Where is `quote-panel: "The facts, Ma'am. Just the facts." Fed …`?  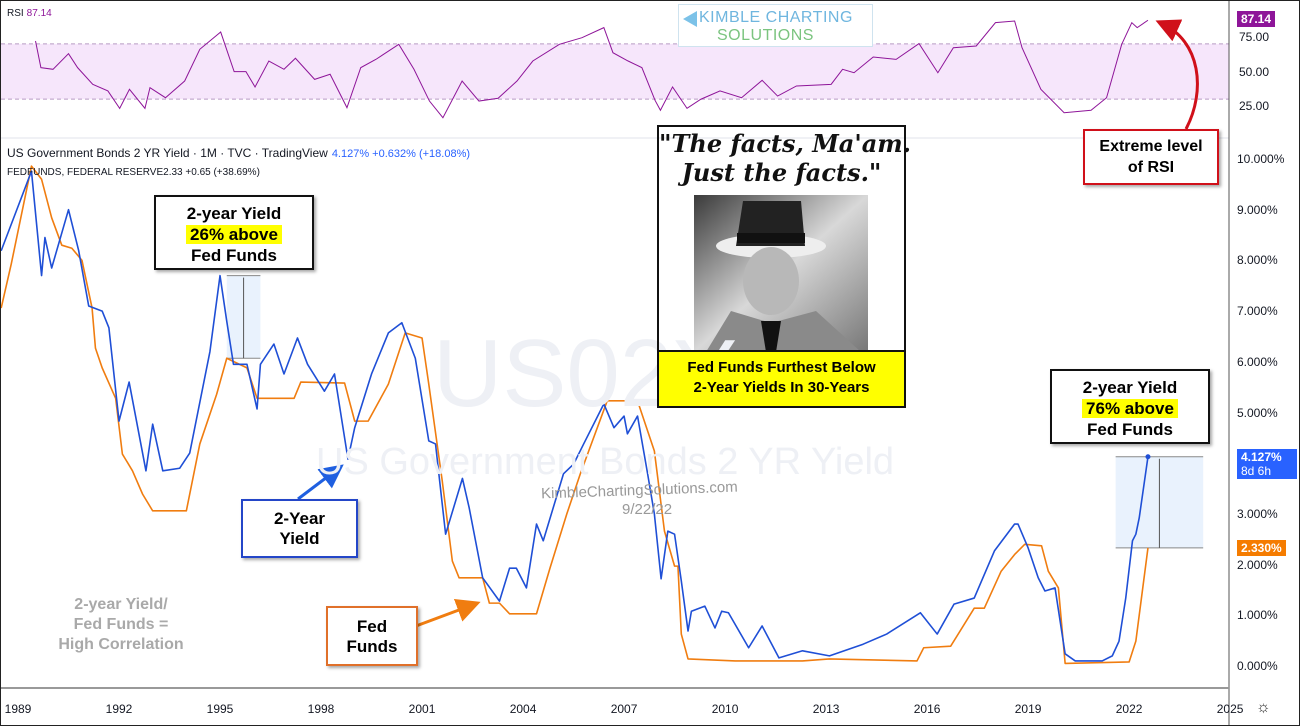 quote-panel: "The facts, Ma'am. Just the facts." Fed … is located at coordinates (784, 266).